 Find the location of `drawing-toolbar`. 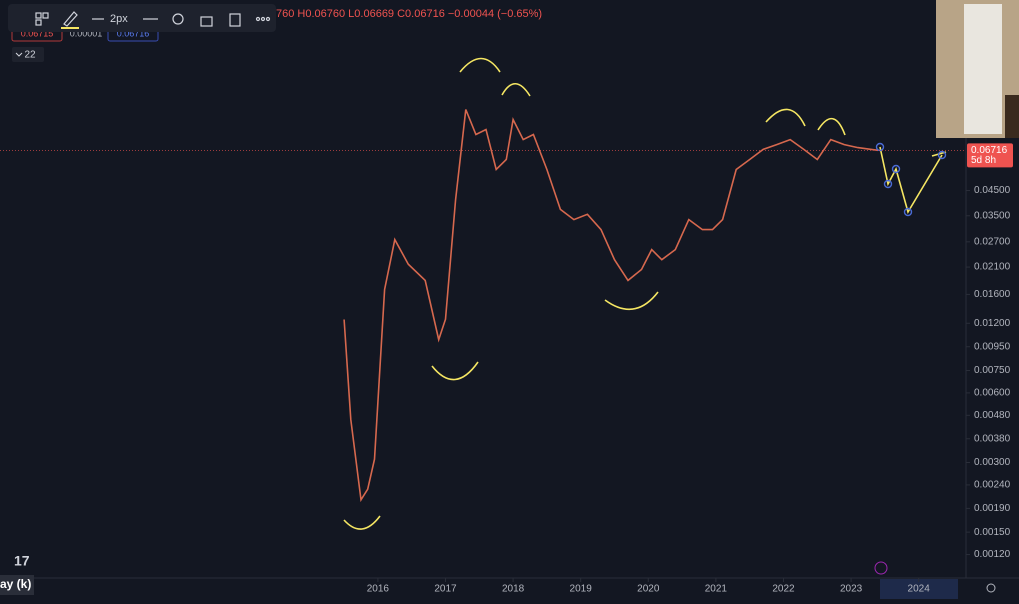

drawing-toolbar is located at coordinates (142, 18).